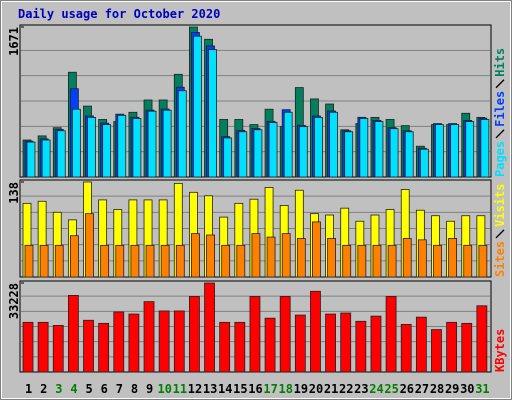 The width and height of the screenshot is (512, 400). Describe the element at coordinates (43, 389) in the screenshot. I see `x-tick-label: 2` at that location.